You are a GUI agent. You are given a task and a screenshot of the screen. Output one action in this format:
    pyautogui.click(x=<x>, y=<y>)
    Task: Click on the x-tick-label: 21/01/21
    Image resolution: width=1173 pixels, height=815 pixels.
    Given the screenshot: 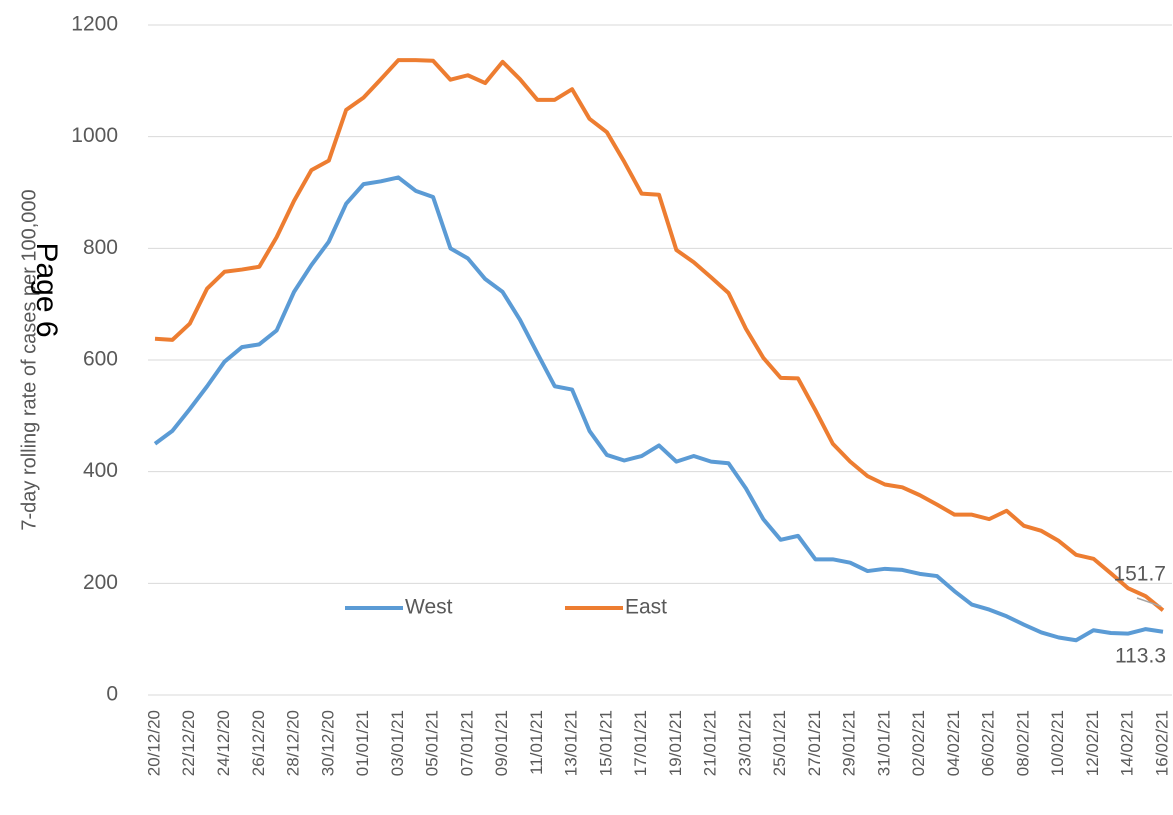 What is the action you would take?
    pyautogui.click(x=710, y=743)
    